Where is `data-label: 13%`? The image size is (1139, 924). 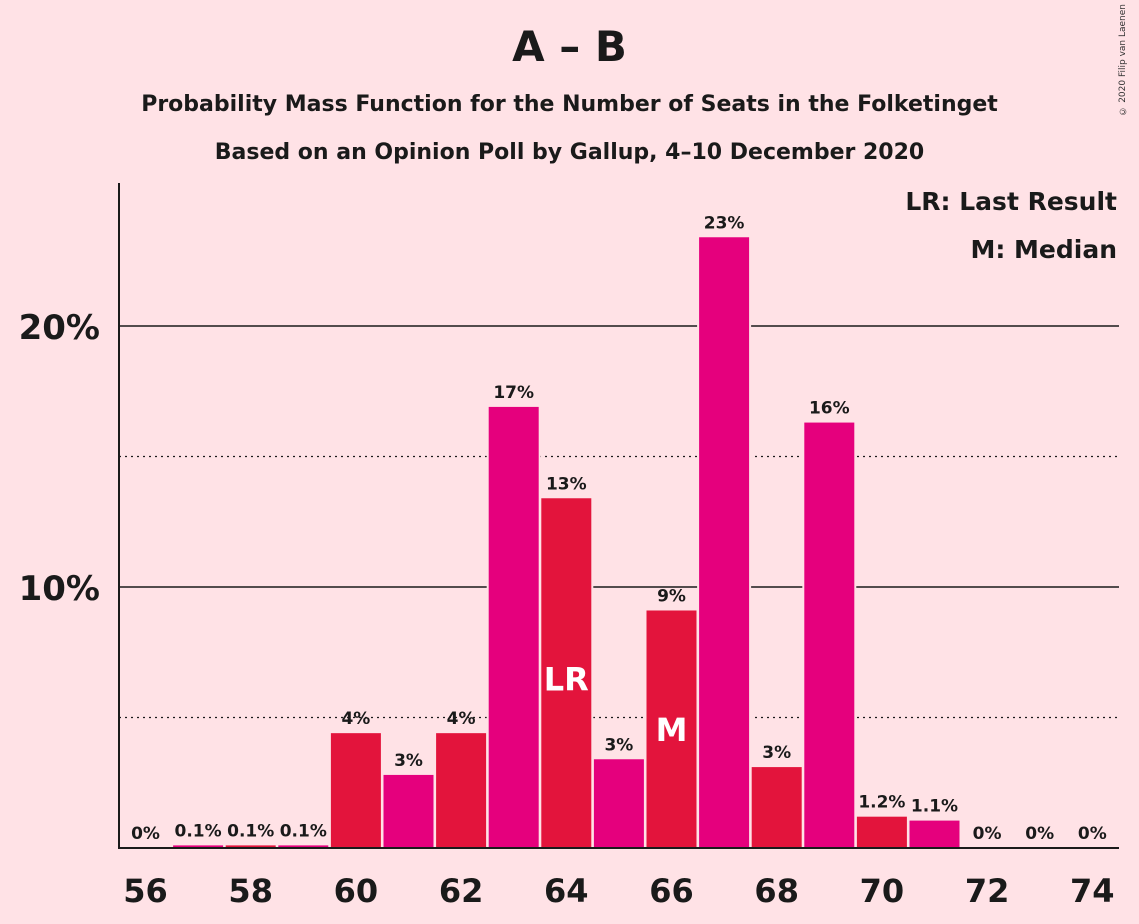
data-label: 13% is located at coordinates (566, 484).